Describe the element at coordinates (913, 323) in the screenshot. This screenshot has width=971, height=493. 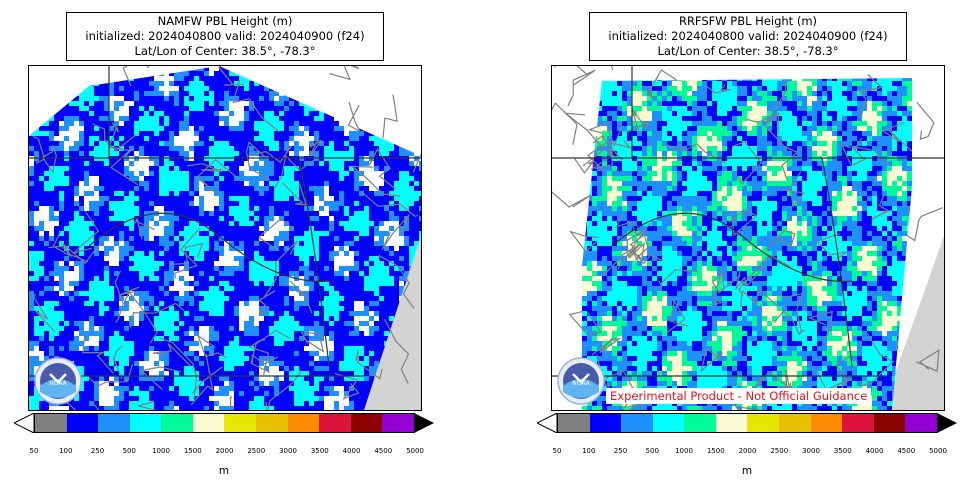
I see `ocean-area` at that location.